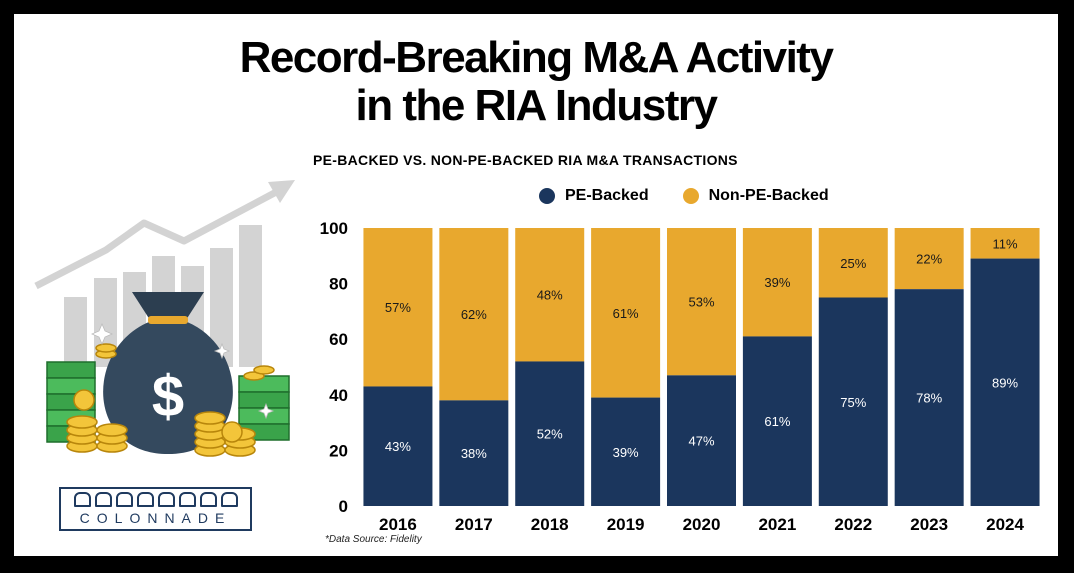  I want to click on x-tick-label: 2017, so click(474, 524).